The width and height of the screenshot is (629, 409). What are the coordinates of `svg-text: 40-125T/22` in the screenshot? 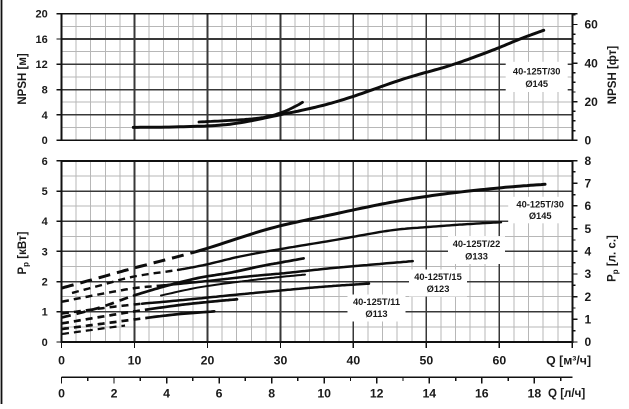 It's located at (477, 244).